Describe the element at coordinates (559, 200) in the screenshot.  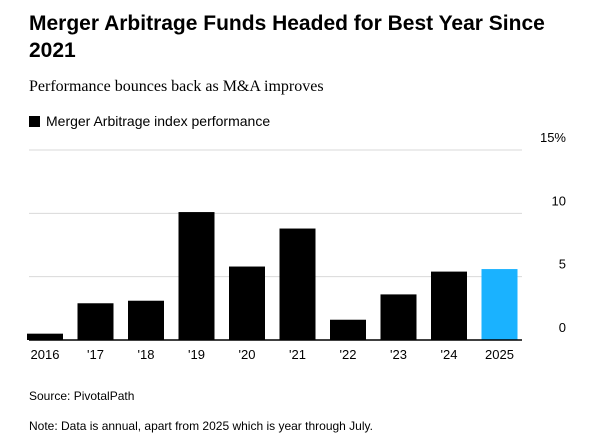
I see `y-tick-label: 10` at that location.